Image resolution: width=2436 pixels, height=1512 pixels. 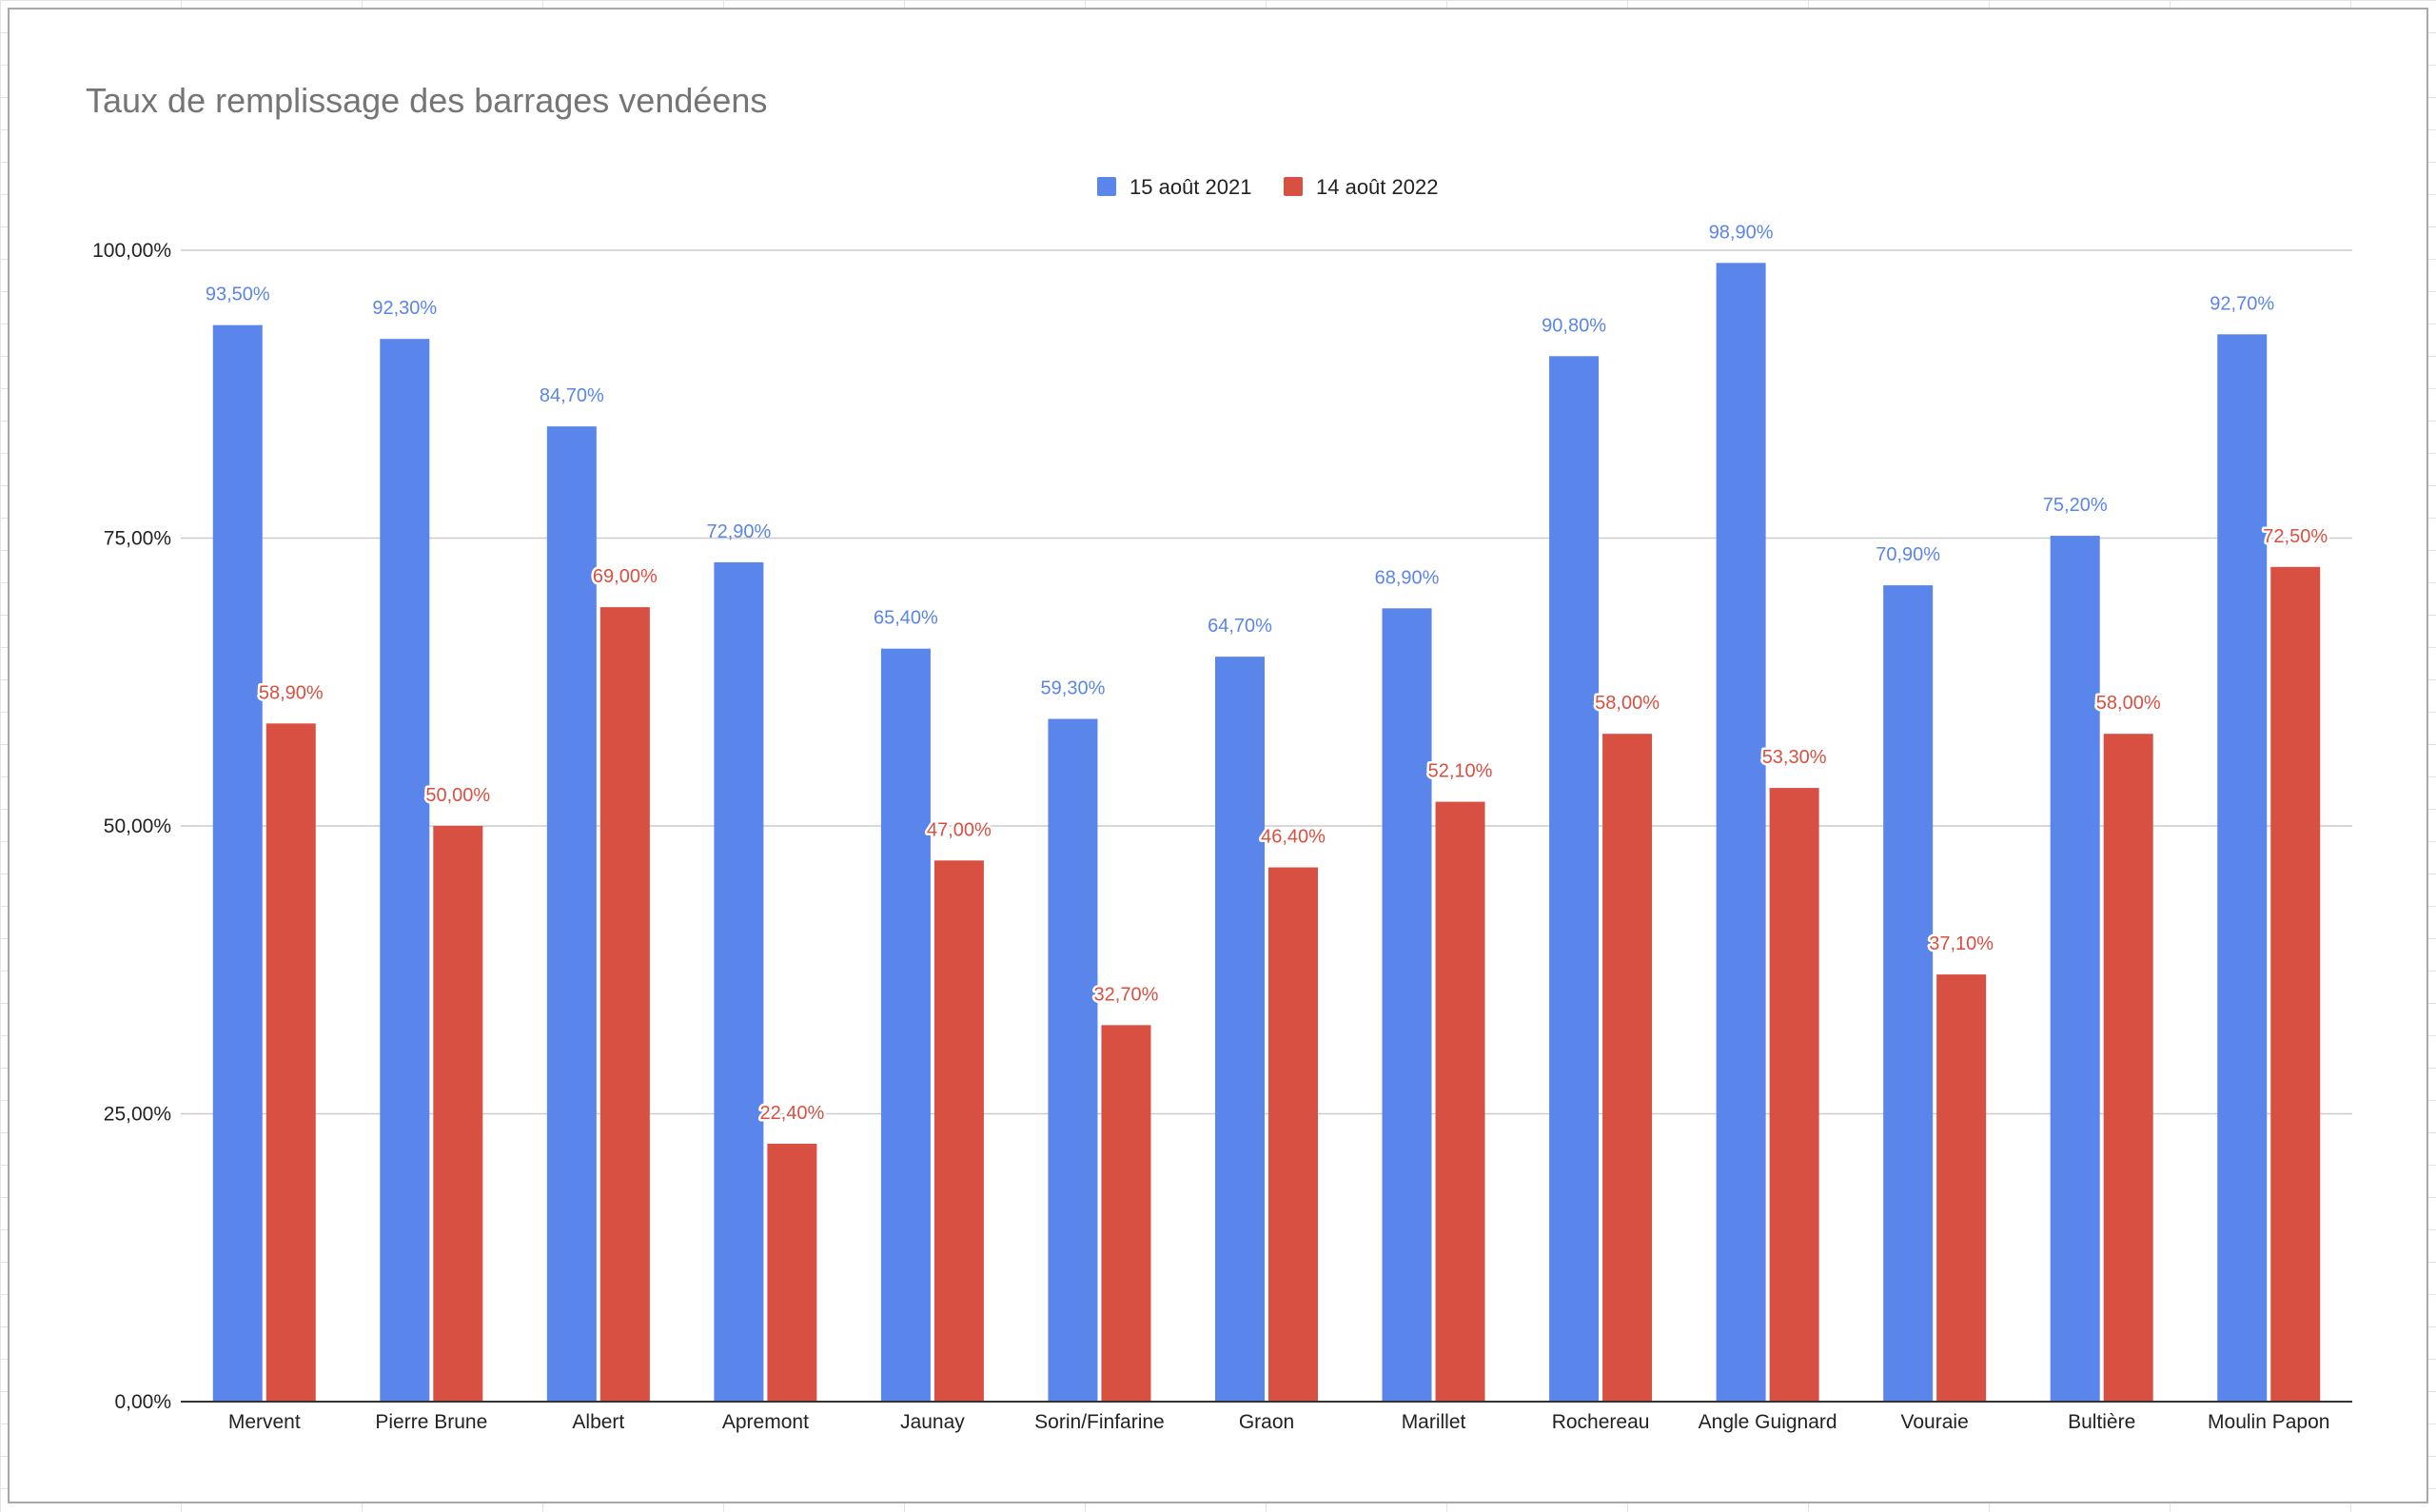 What do you see at coordinates (1073, 1060) in the screenshot?
I see `bar-sorin-finfarine-2021` at bounding box center [1073, 1060].